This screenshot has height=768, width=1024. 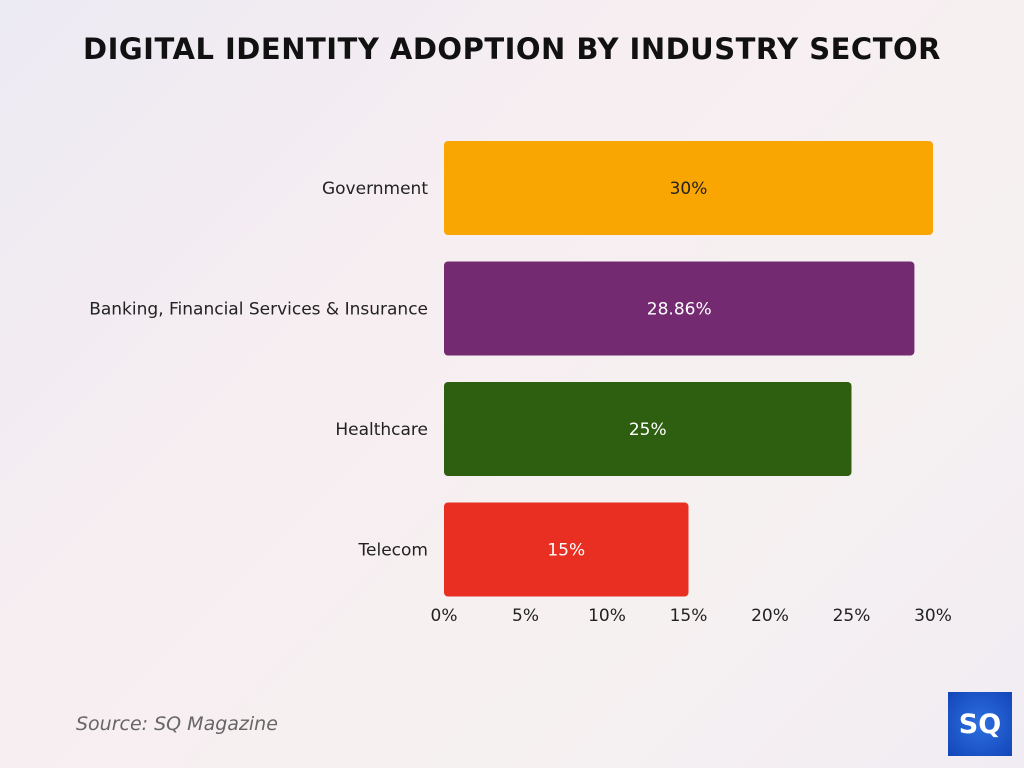 What do you see at coordinates (933, 616) in the screenshot?
I see `x-tick-label: 30%` at bounding box center [933, 616].